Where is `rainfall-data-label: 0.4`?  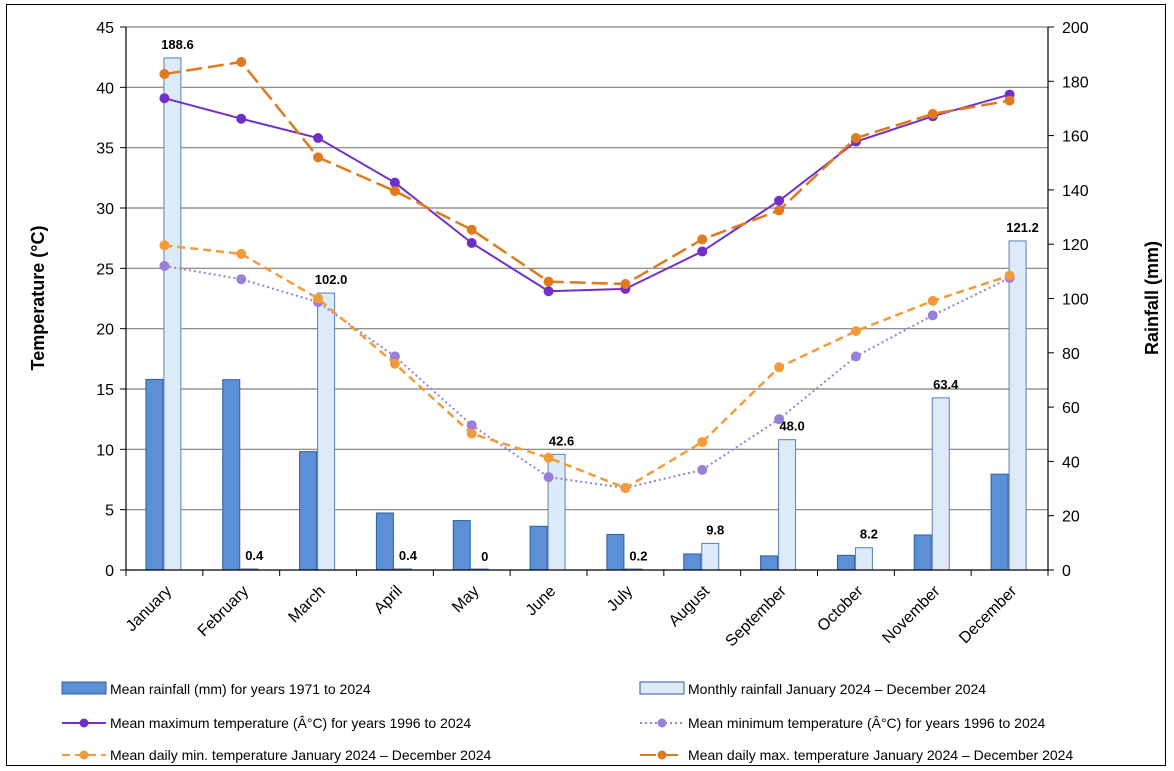
rainfall-data-label: 0.4 is located at coordinates (254, 555).